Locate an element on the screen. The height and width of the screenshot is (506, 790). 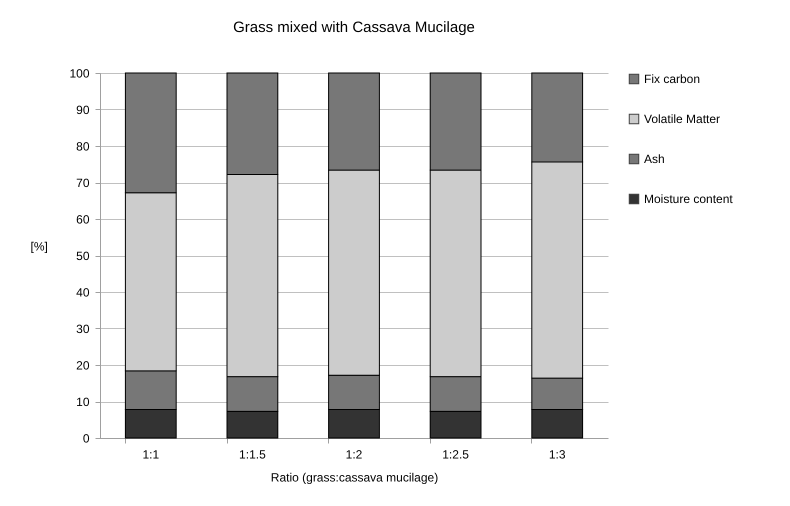
y-tick-label: 70 is located at coordinates (83, 183).